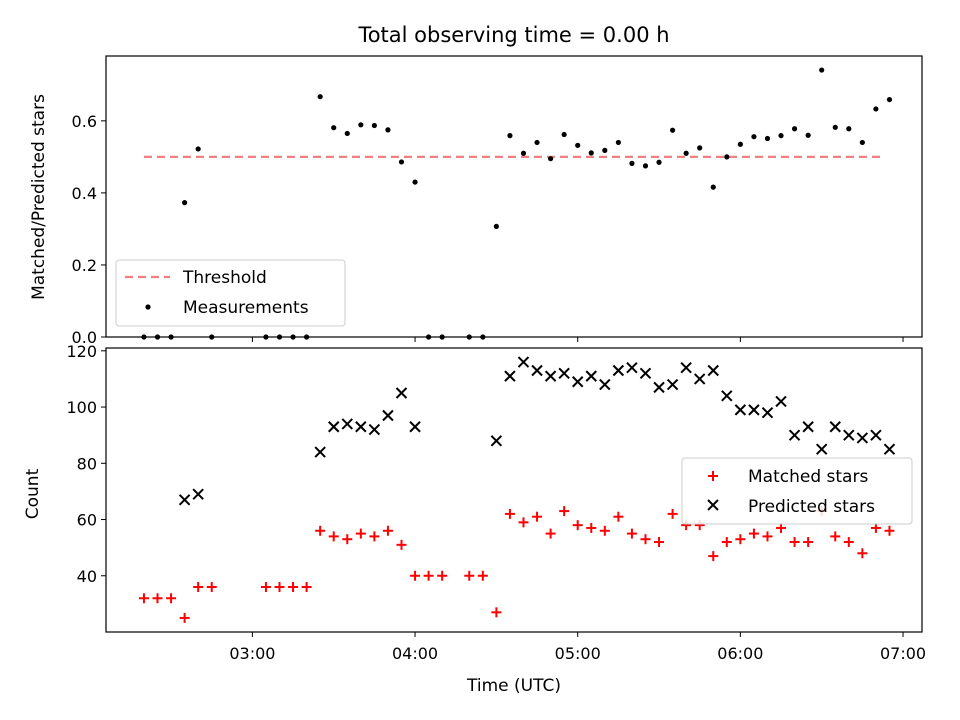 This screenshot has height=720, width=960. What do you see at coordinates (740, 653) in the screenshot?
I see `x-tick-label: 06:00` at bounding box center [740, 653].